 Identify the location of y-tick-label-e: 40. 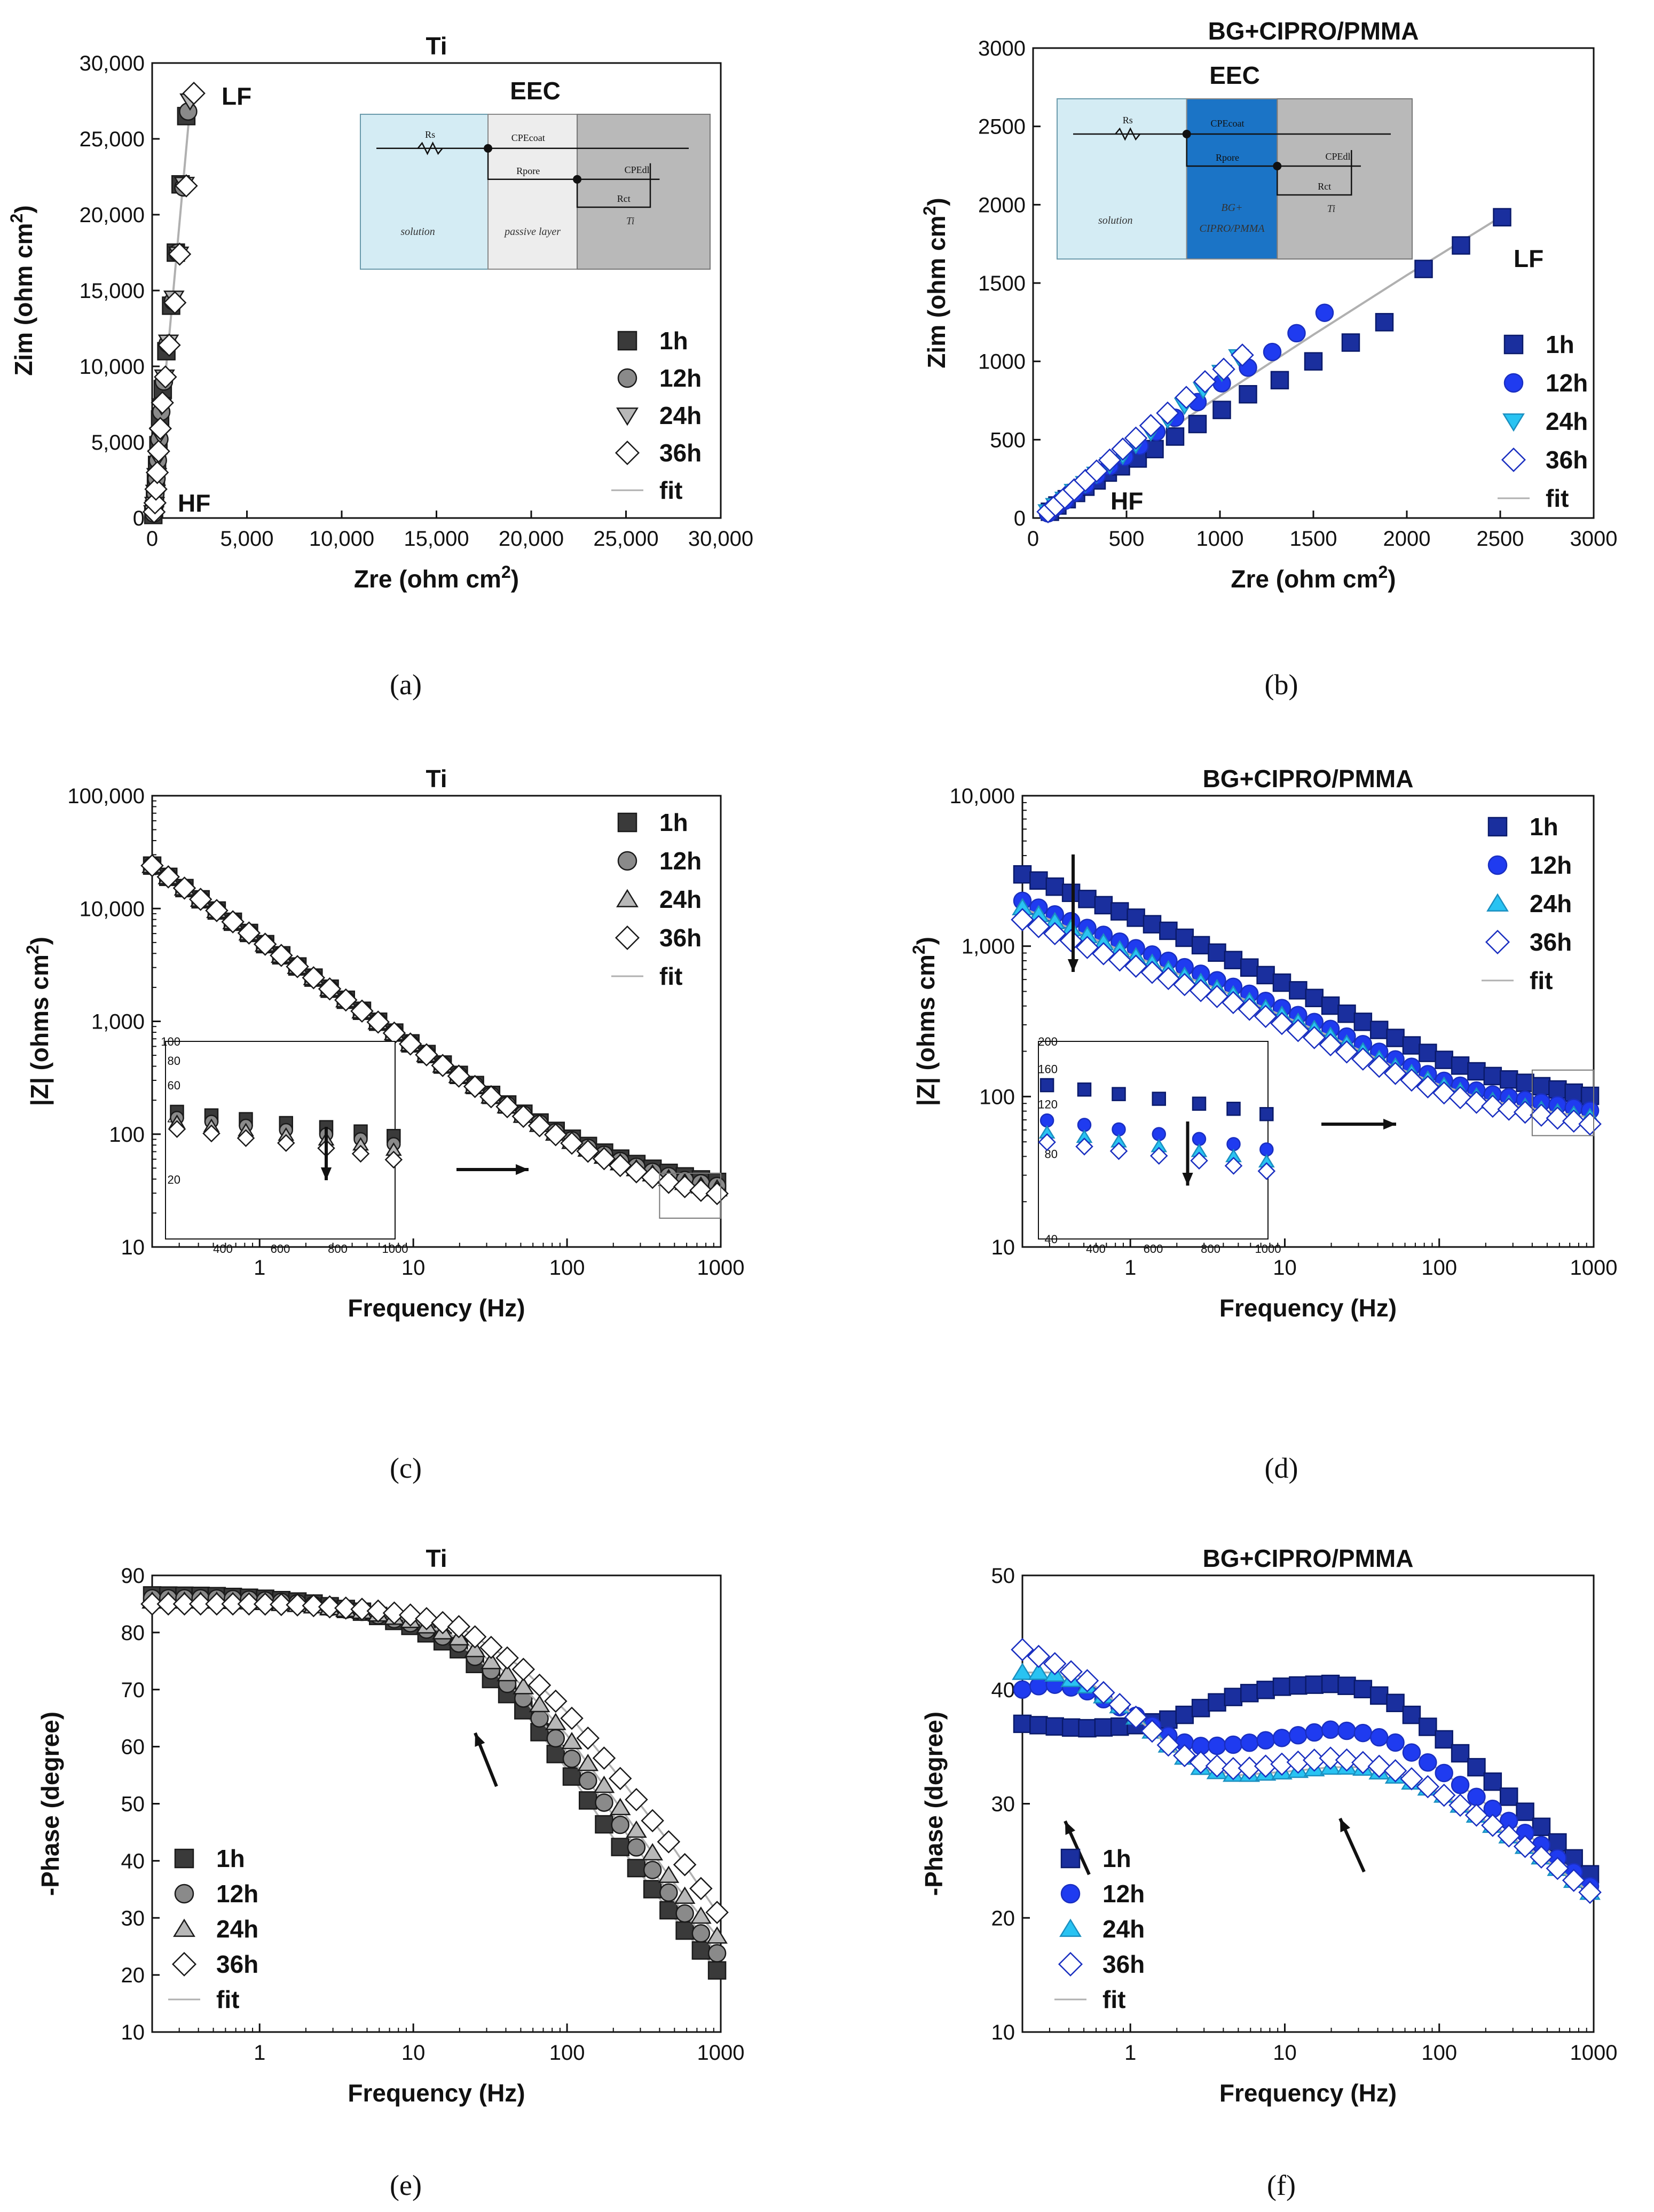
(133, 1861).